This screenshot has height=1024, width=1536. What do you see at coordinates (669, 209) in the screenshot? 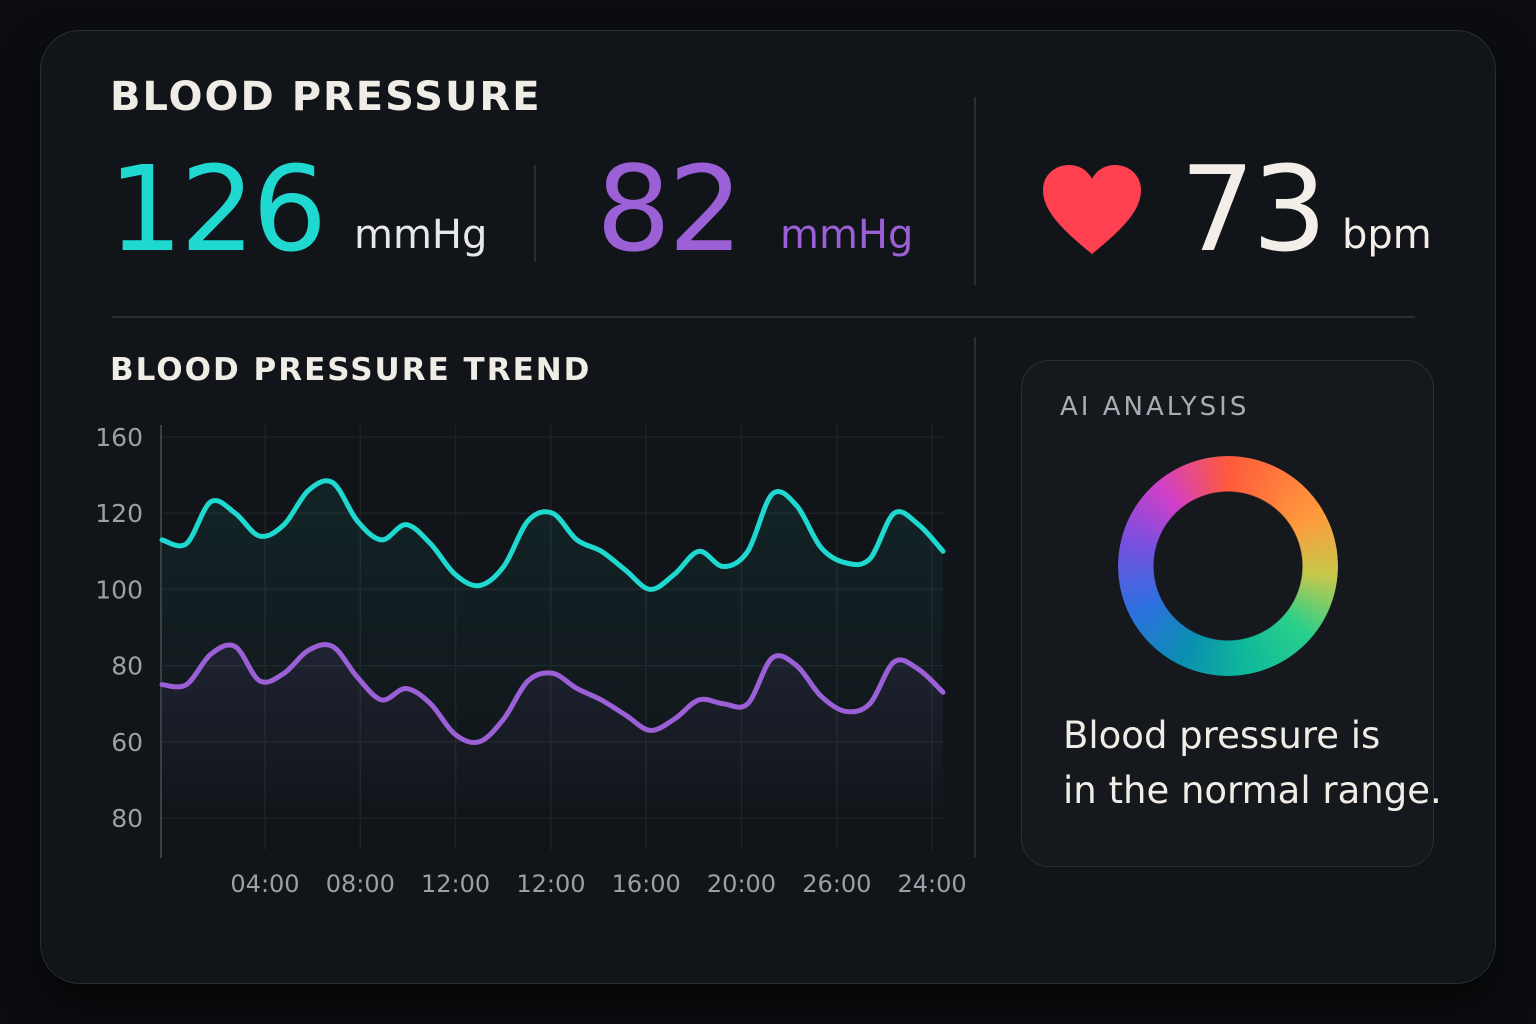
I see `diastolic-value: 82` at bounding box center [669, 209].